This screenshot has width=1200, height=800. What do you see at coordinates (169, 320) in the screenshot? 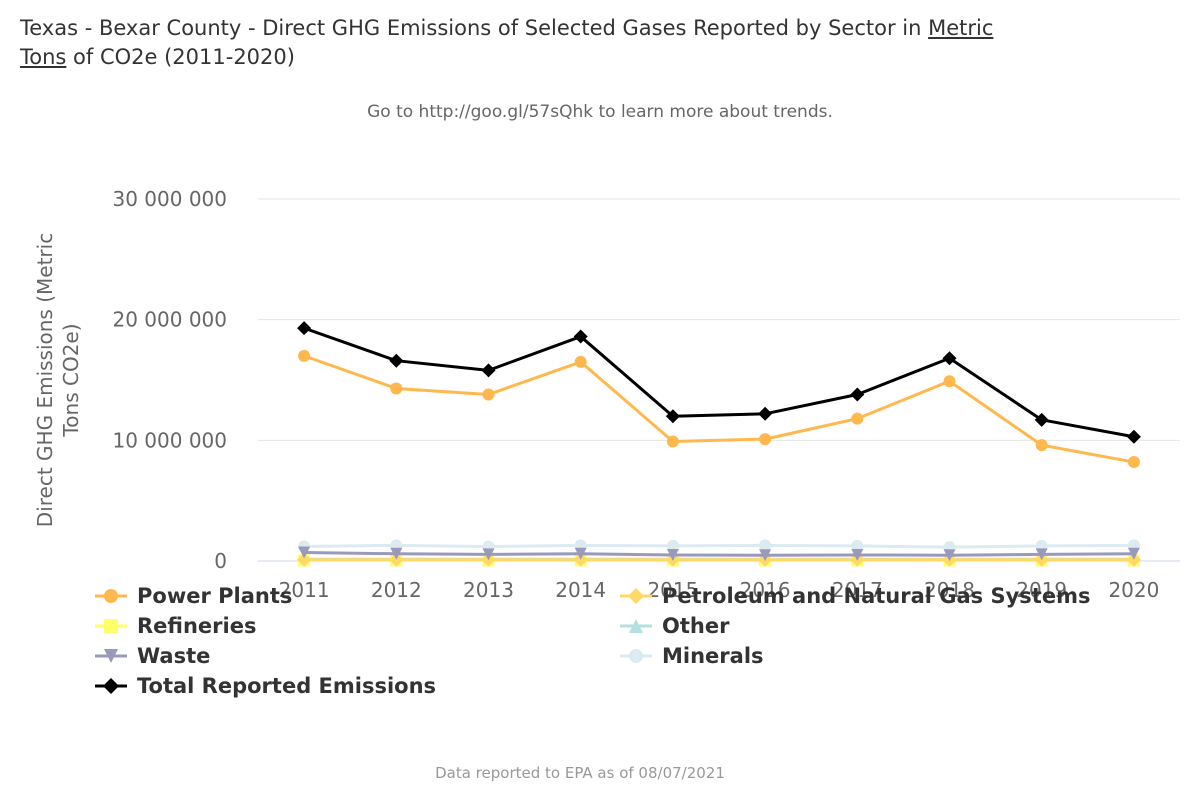
I see `y-tick-label: 20 000 000` at bounding box center [169, 320].